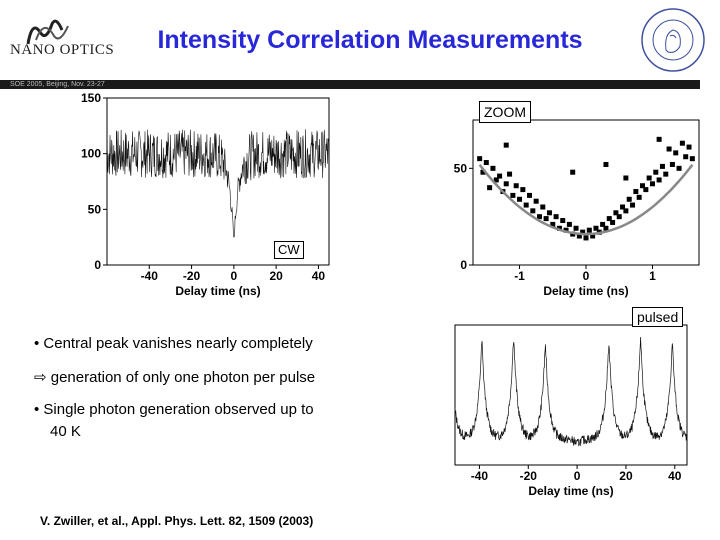 Image resolution: width=720 pixels, height=540 pixels. I want to click on university-seal, so click(673, 40).